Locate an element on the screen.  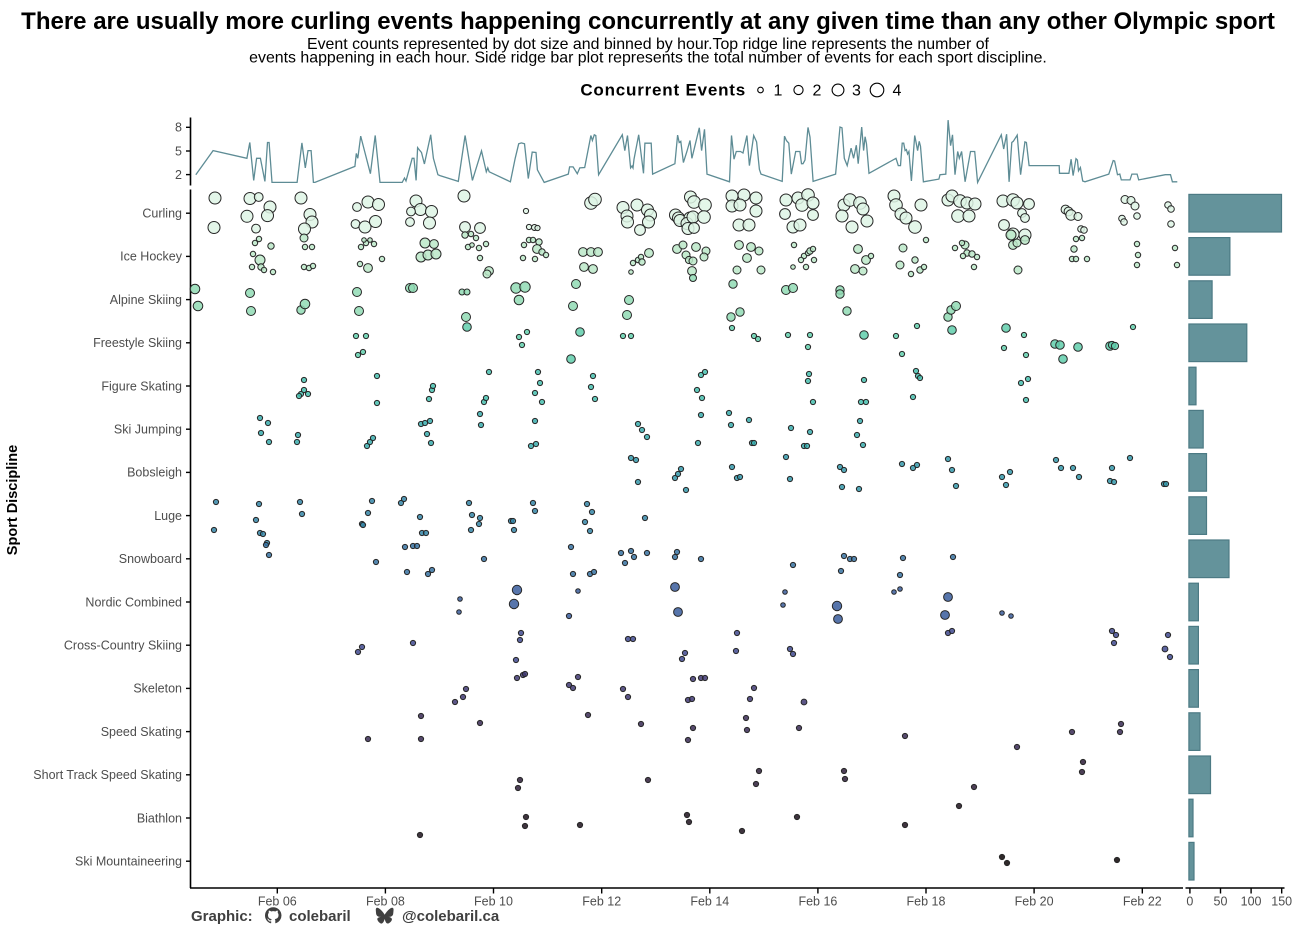
svg-text: @colebaril.ca is located at coordinates (451, 916).